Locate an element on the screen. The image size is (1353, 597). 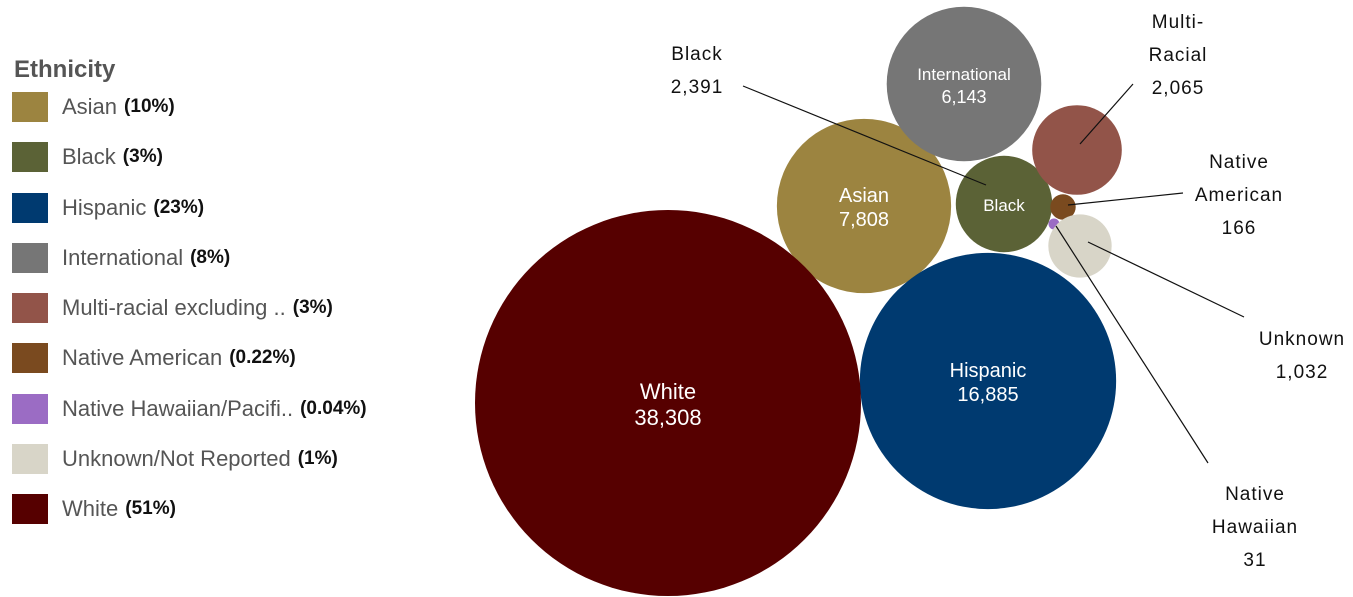
legend-label: International is located at coordinates (123, 257).